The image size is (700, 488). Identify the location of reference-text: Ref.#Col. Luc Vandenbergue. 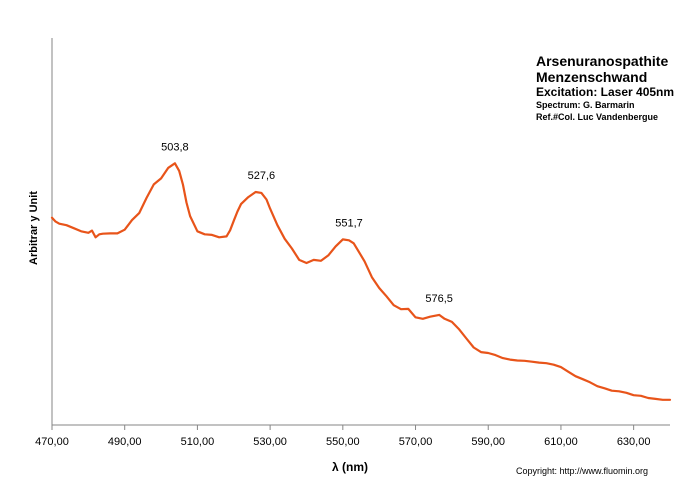
(597, 117).